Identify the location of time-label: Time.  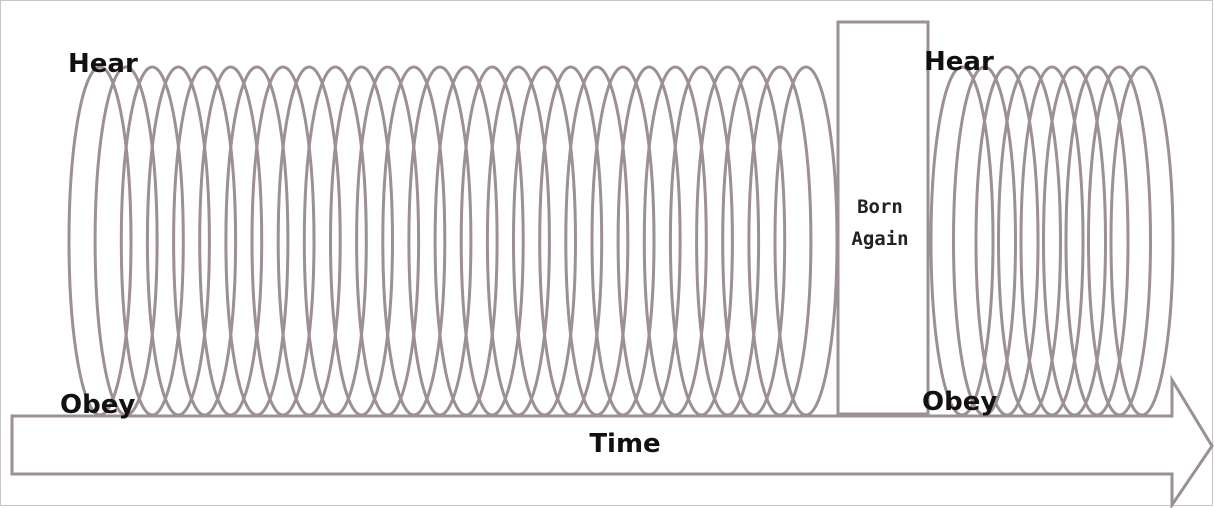
(624, 444).